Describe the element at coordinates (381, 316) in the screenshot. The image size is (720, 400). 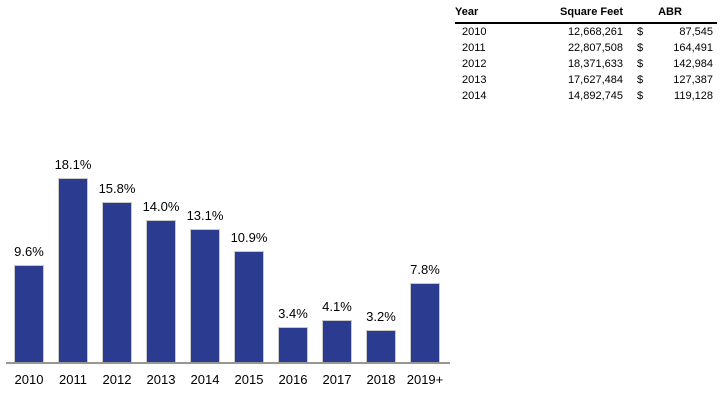
I see `bar-value-label: 3.2%` at that location.